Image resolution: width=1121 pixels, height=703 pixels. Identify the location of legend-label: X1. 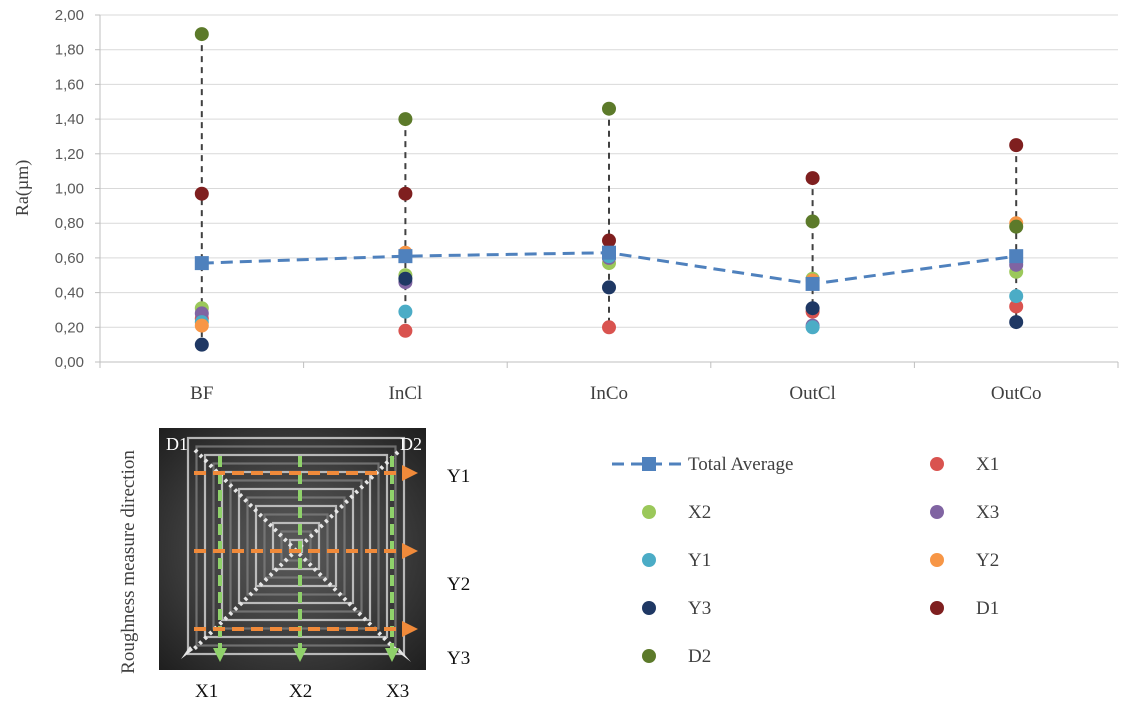
(987, 464).